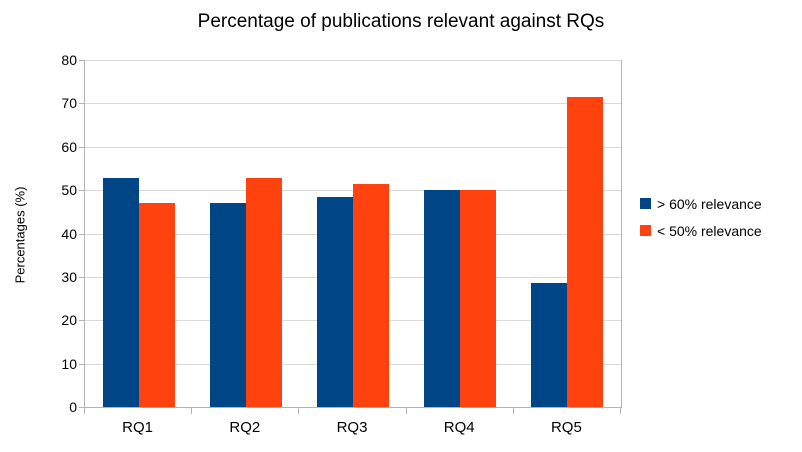  I want to click on y-tick-label-50: 50, so click(69, 190).